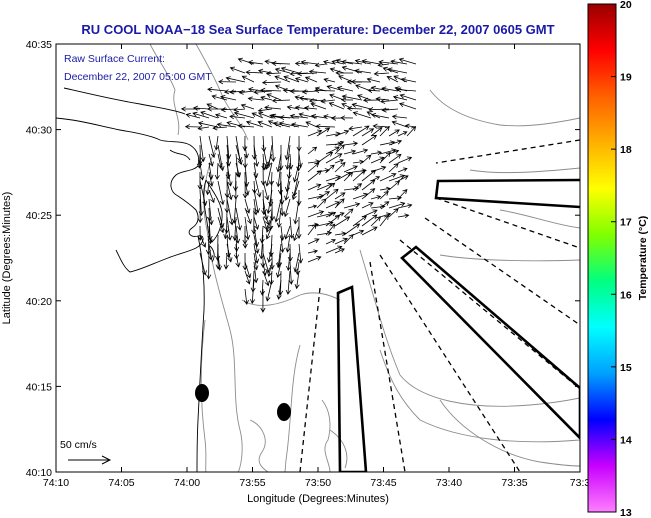 The height and width of the screenshot is (518, 651). What do you see at coordinates (449, 483) in the screenshot?
I see `x-tick-label: 73:40` at bounding box center [449, 483].